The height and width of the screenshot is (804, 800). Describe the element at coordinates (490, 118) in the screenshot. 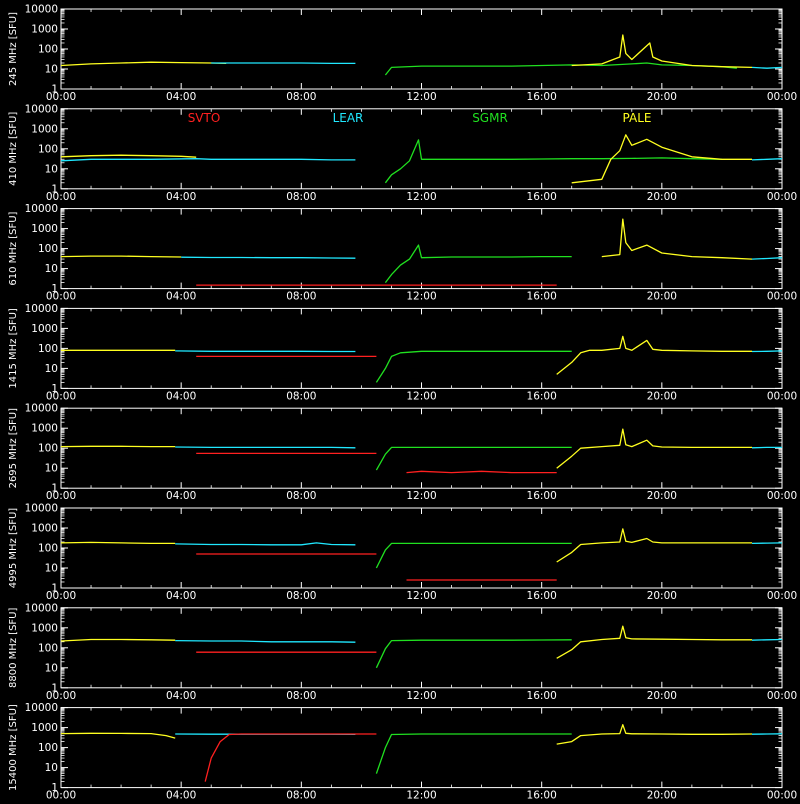

I see `legend-label-sgmr: SGMR` at that location.